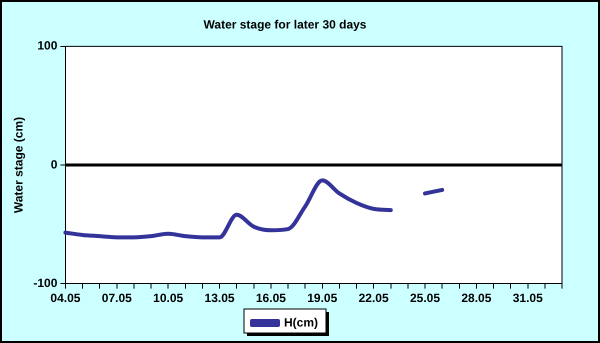  Describe the element at coordinates (271, 298) in the screenshot. I see `x-tick-label: 16.05` at that location.